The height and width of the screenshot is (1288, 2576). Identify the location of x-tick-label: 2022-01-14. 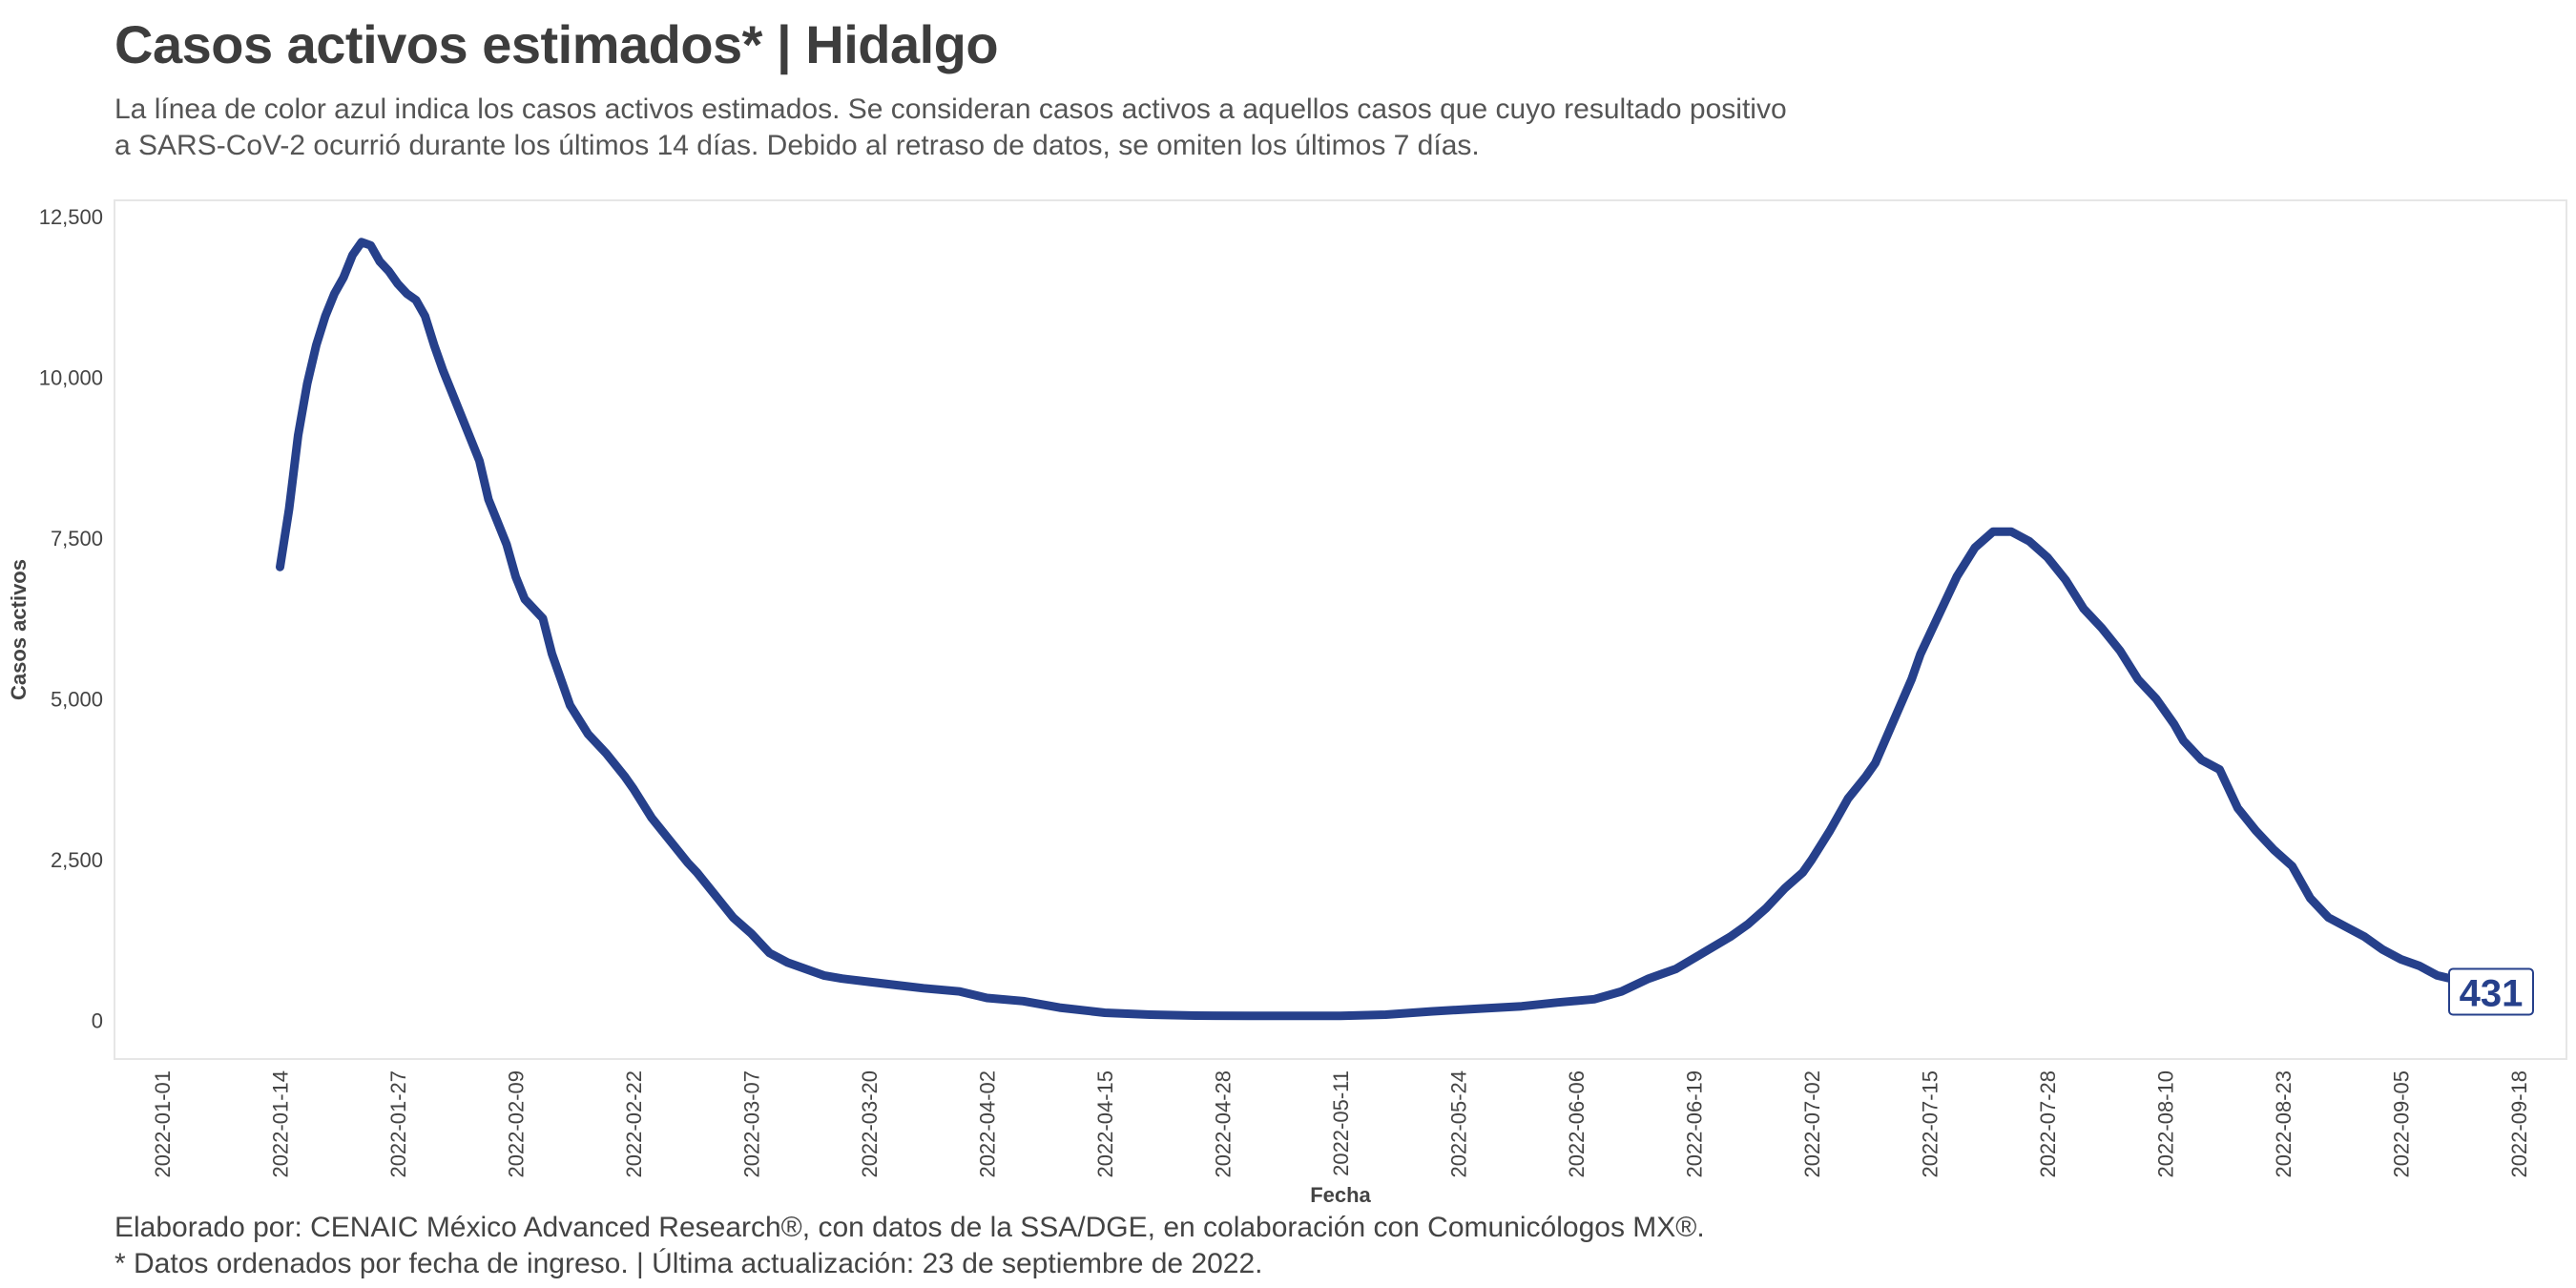
(281, 1124).